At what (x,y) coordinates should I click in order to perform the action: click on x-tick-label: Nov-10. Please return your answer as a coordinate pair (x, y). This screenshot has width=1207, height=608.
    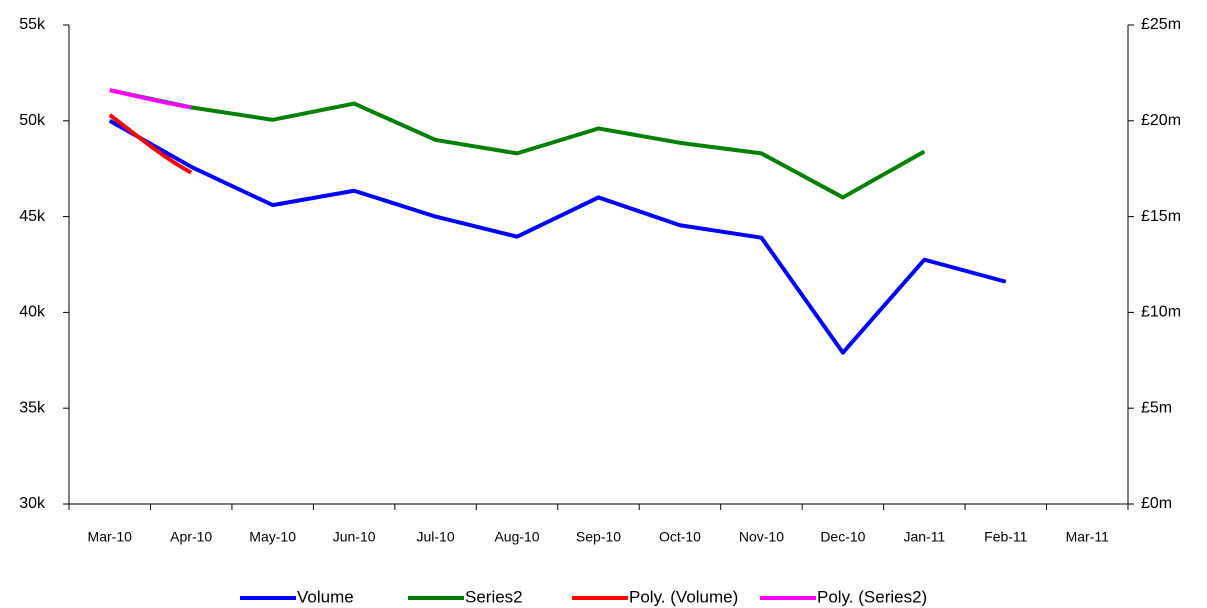
    Looking at the image, I should click on (761, 537).